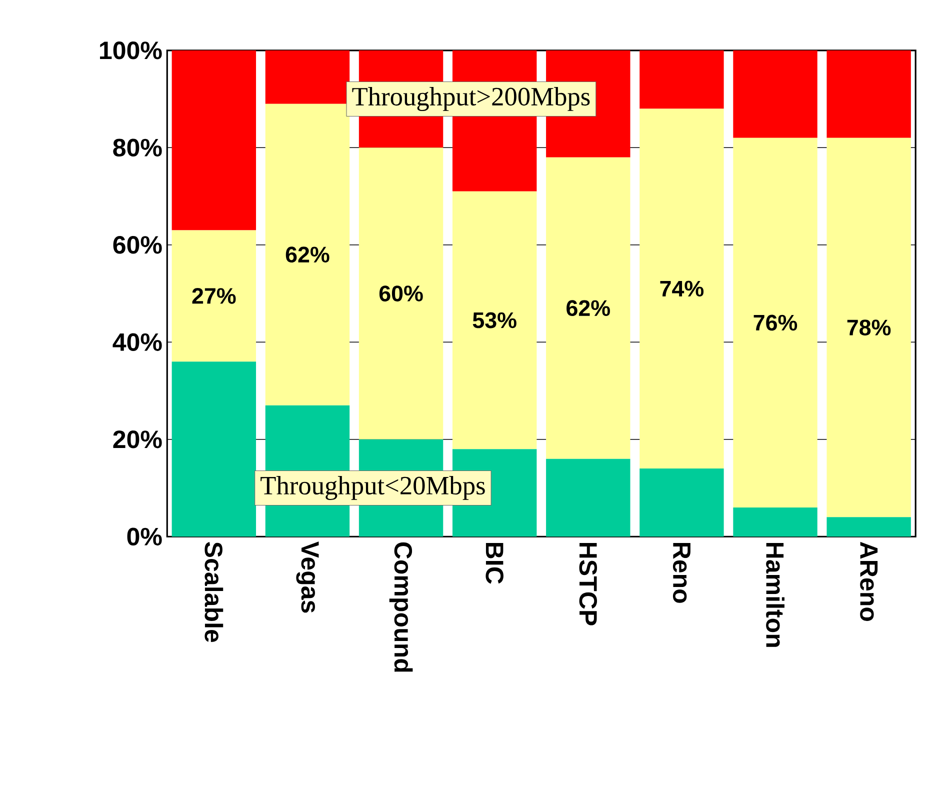  What do you see at coordinates (495, 563) in the screenshot?
I see `x-tick-label: BIC` at bounding box center [495, 563].